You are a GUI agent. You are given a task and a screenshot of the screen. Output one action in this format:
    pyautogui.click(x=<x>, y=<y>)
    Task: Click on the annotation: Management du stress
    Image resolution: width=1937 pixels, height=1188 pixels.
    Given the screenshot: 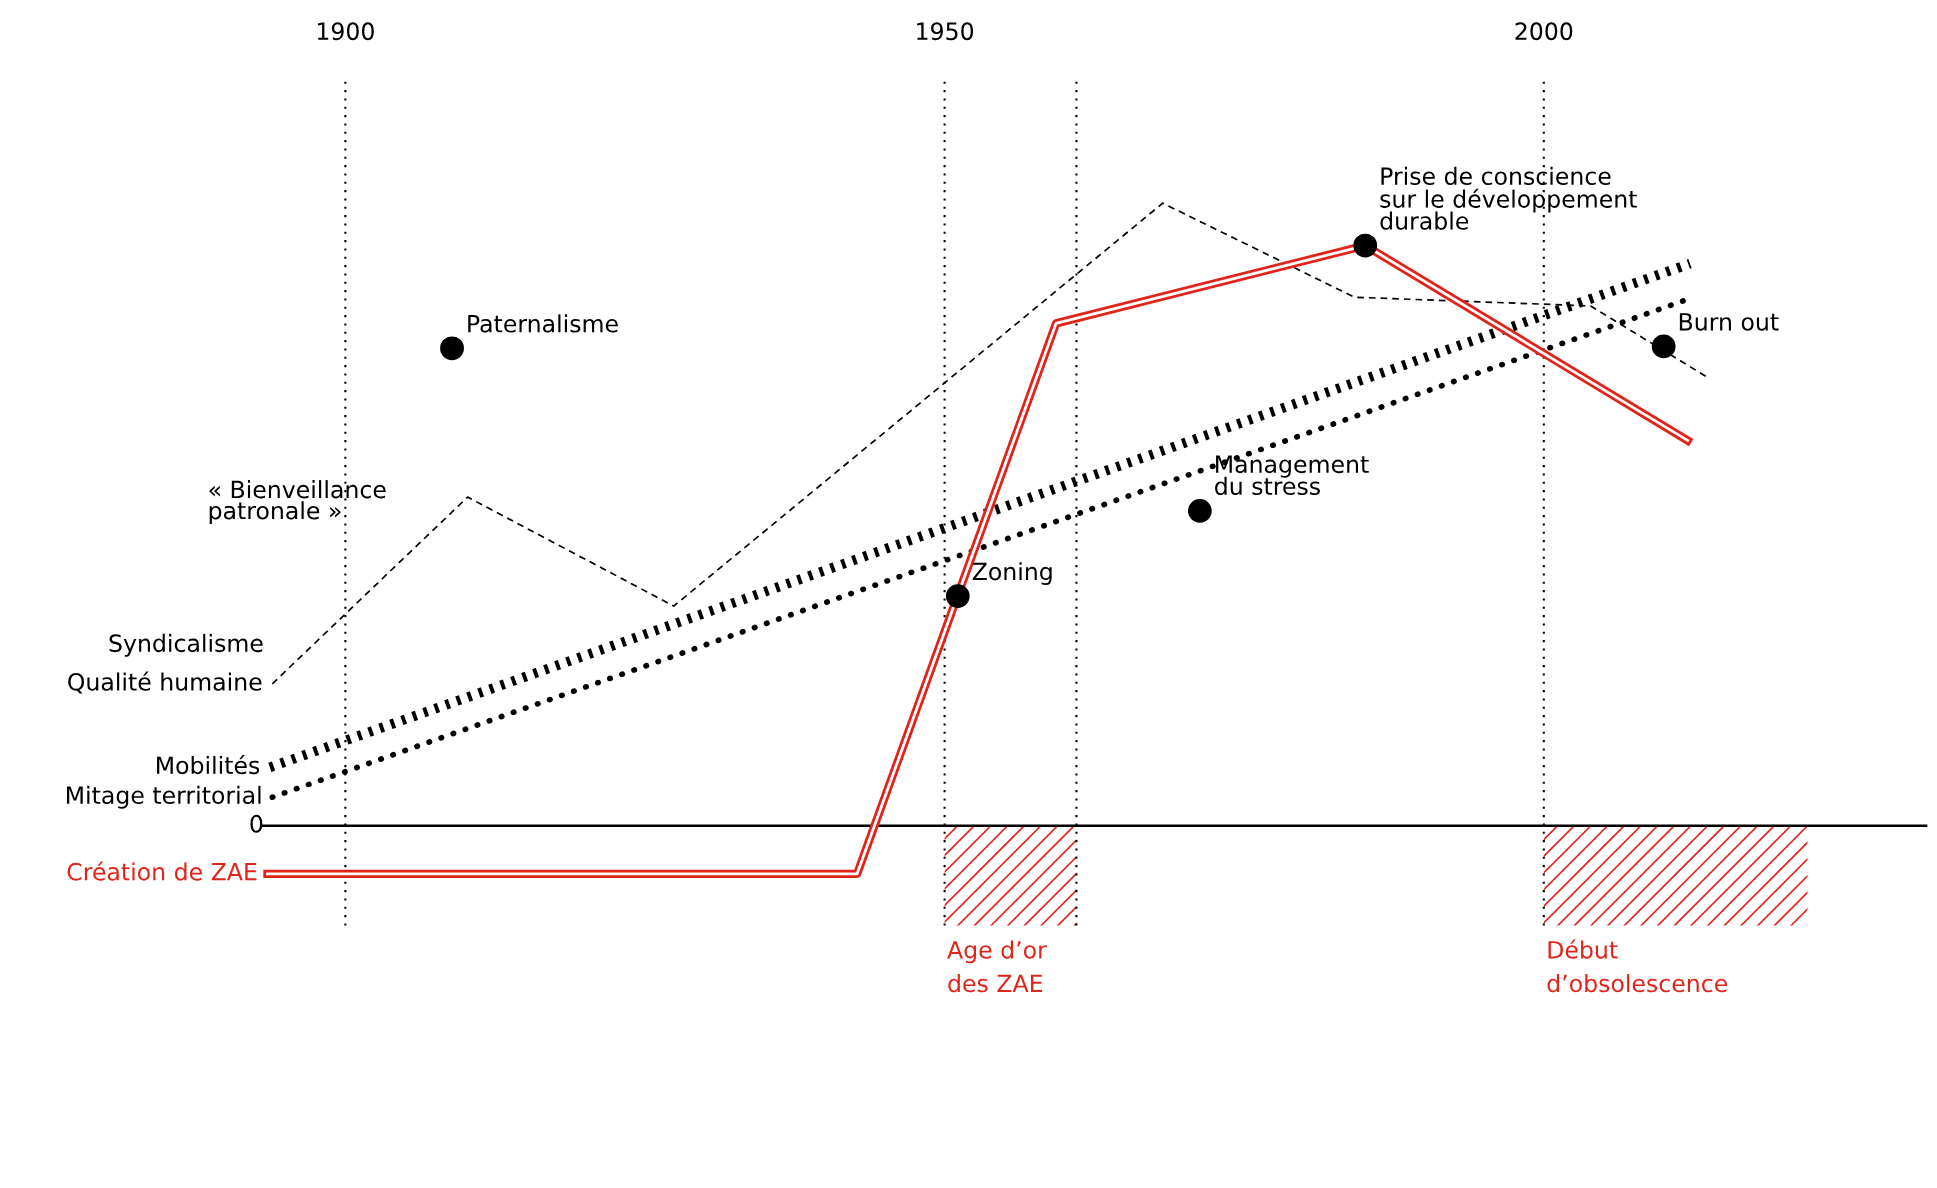 What is the action you would take?
    pyautogui.click(x=1292, y=475)
    